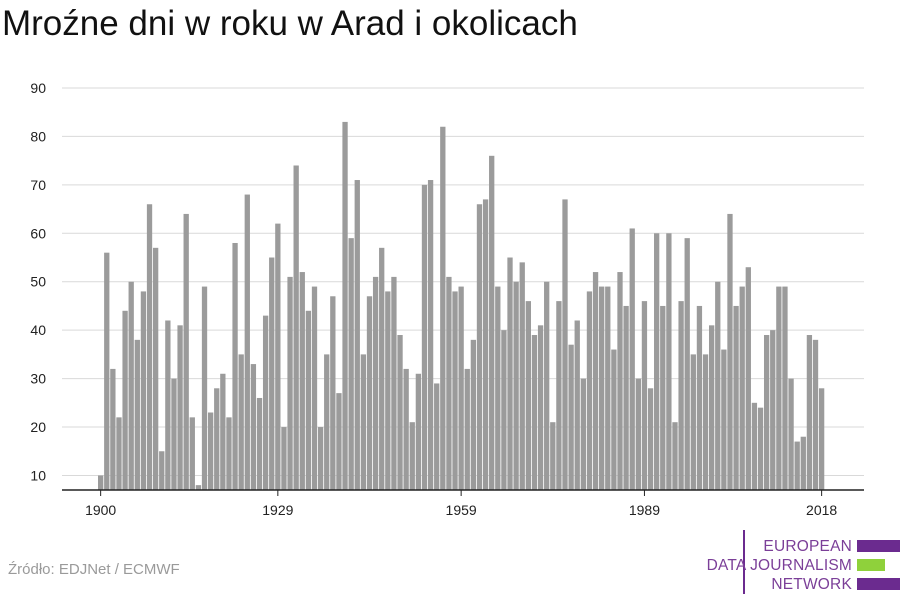  What do you see at coordinates (149, 347) in the screenshot?
I see `bar-1908` at bounding box center [149, 347].